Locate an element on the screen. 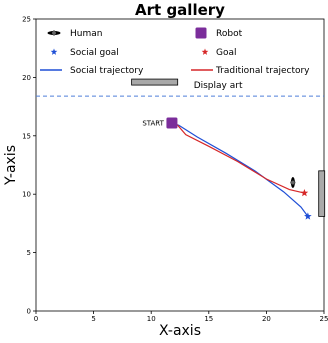  legend-entry: Social goal is located at coordinates (84, 53).